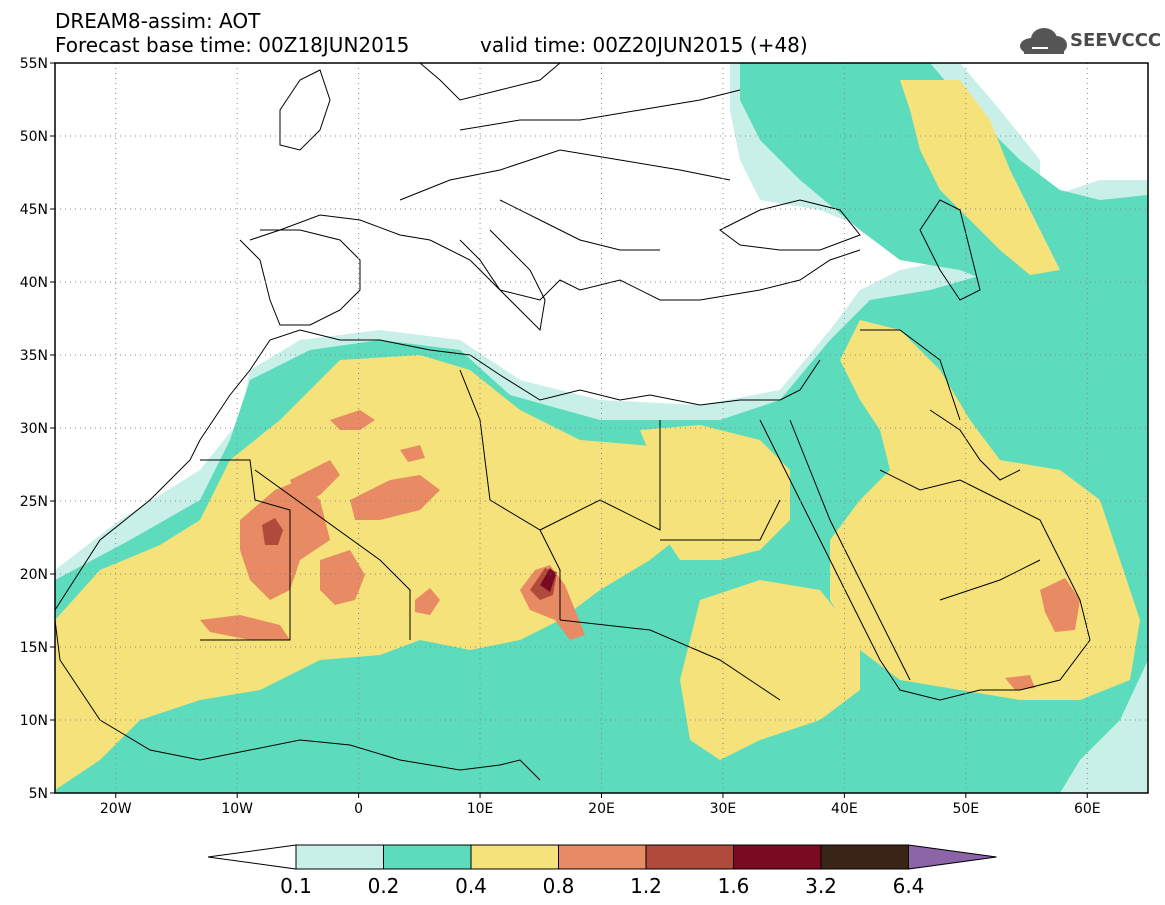  I want to click on shade-1.6-chad, so click(548, 580).